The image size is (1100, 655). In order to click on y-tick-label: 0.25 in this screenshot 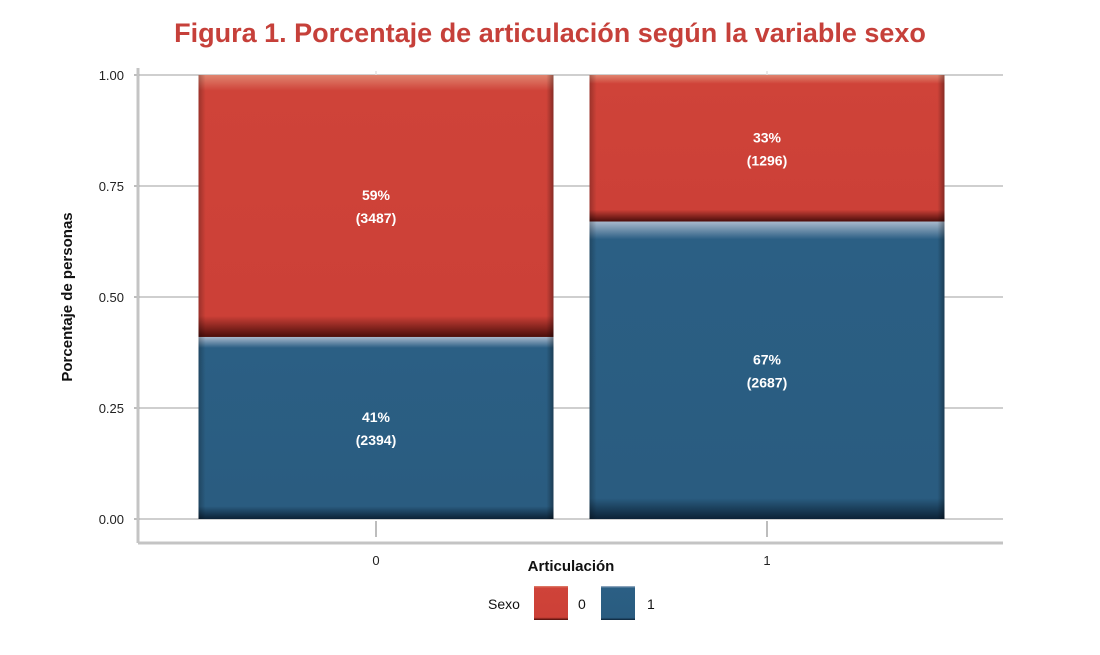, I will do `click(111, 408)`.